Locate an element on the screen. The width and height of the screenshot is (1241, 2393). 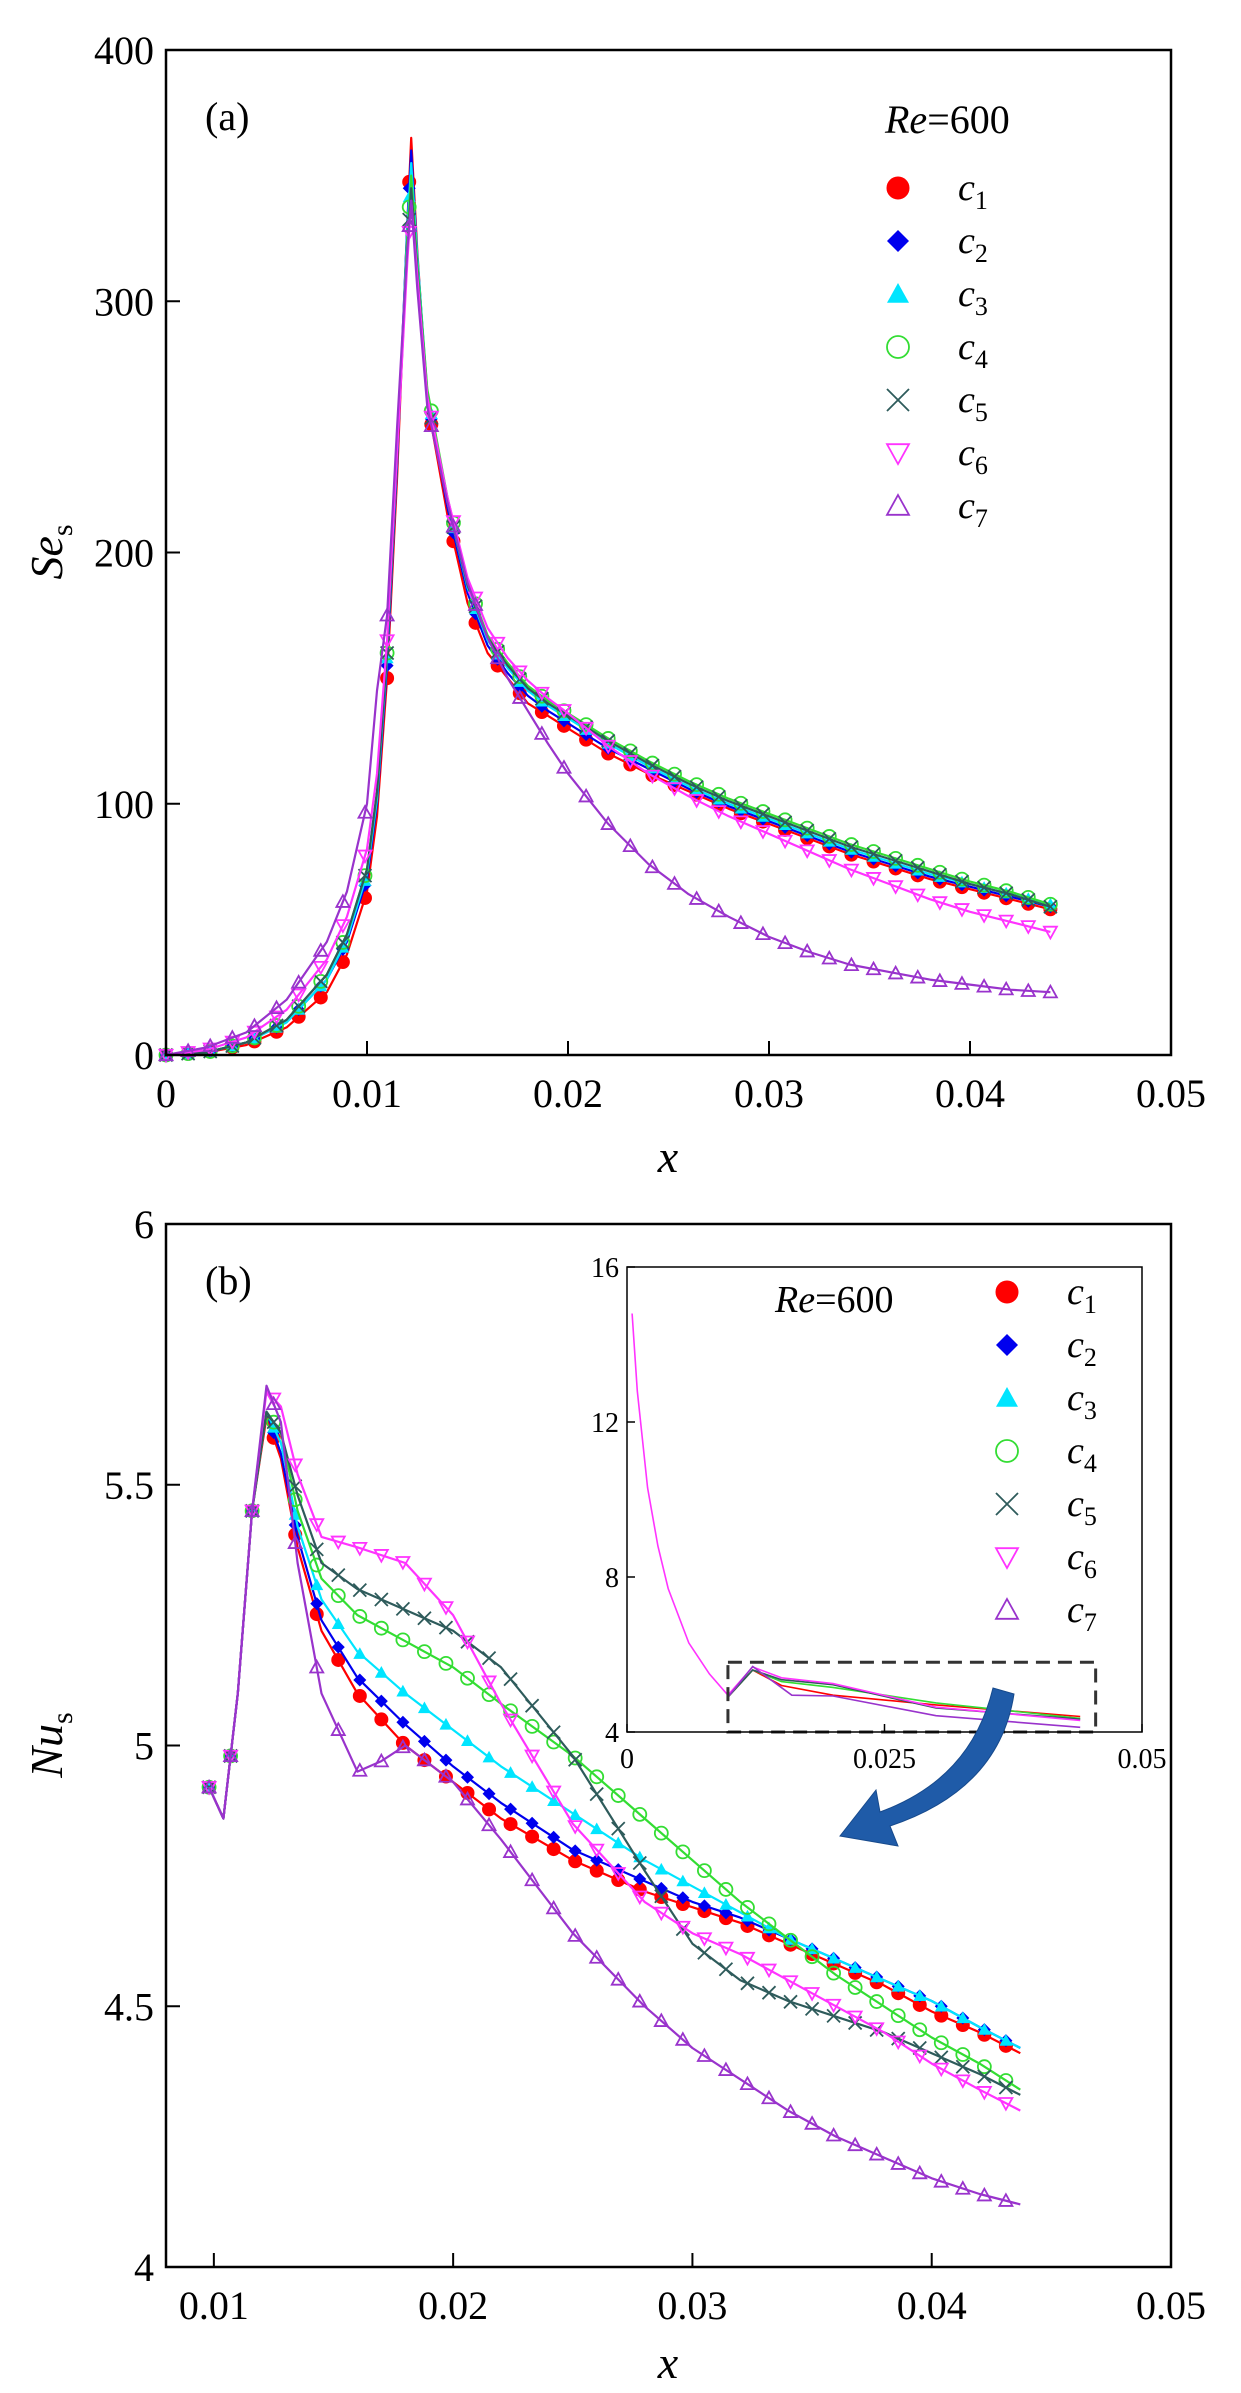
panel-a-legend-label-sub: 4 is located at coordinates (981, 359).